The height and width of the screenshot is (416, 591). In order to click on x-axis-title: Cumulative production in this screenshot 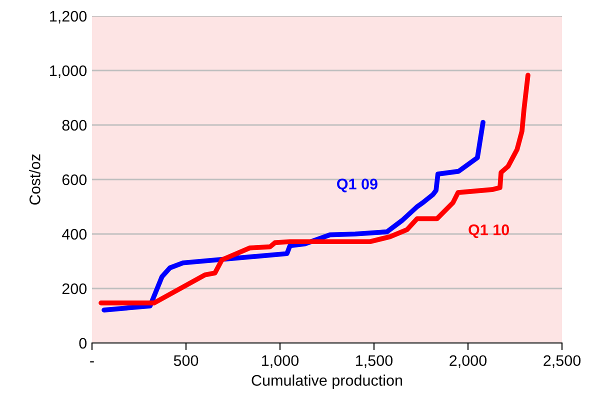, I will do `click(327, 381)`.